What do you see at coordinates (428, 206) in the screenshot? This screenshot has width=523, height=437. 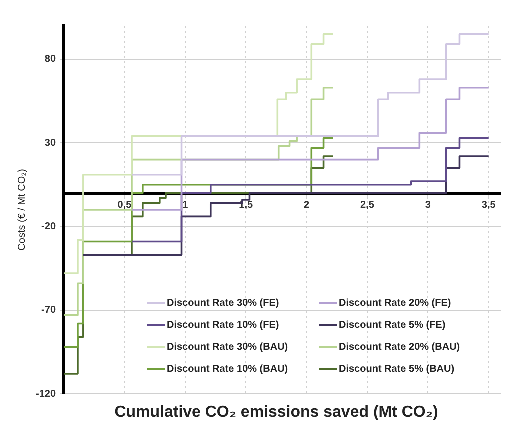 I see `x-tick-label: 3` at bounding box center [428, 206].